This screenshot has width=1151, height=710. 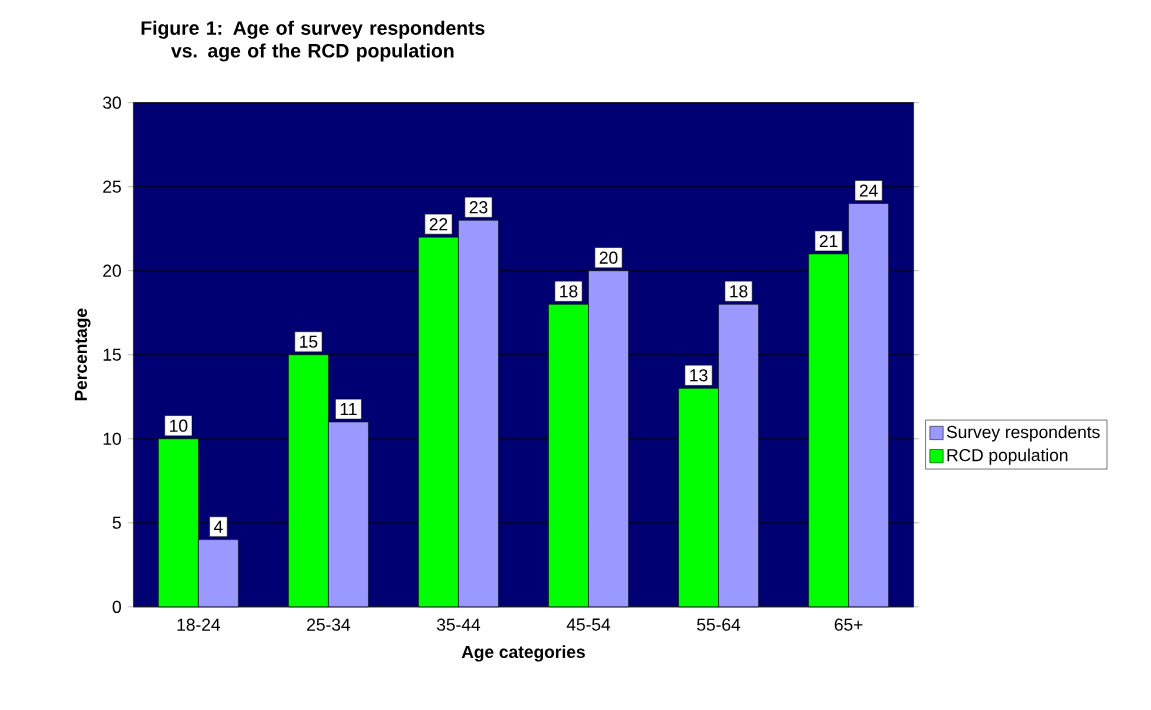 What do you see at coordinates (112, 187) in the screenshot?
I see `y-tick-label: 25` at bounding box center [112, 187].